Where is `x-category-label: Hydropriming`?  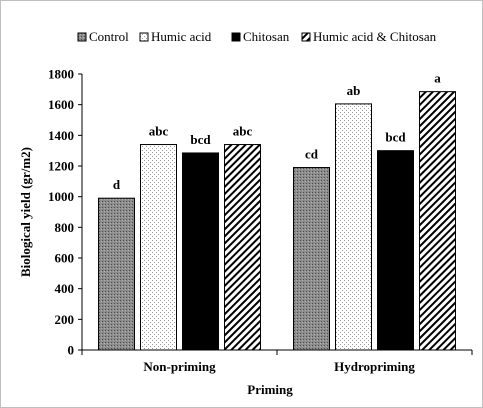 x-category-label: Hydropriming is located at coordinates (374, 366).